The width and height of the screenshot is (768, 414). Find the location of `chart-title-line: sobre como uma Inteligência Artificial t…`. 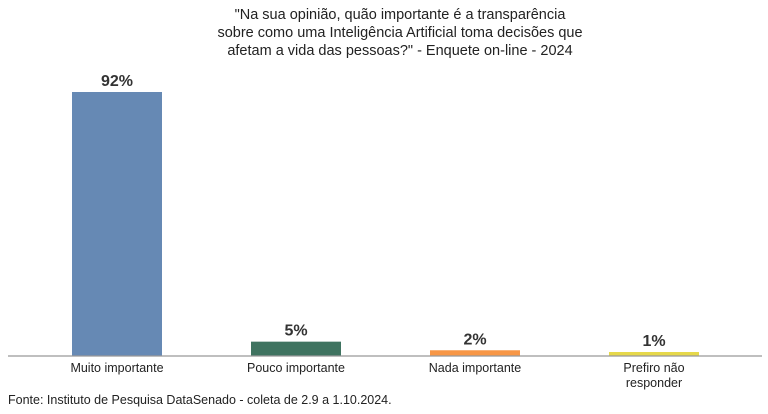

chart-title-line: sobre como uma Inteligência Artificial t… is located at coordinates (400, 33).